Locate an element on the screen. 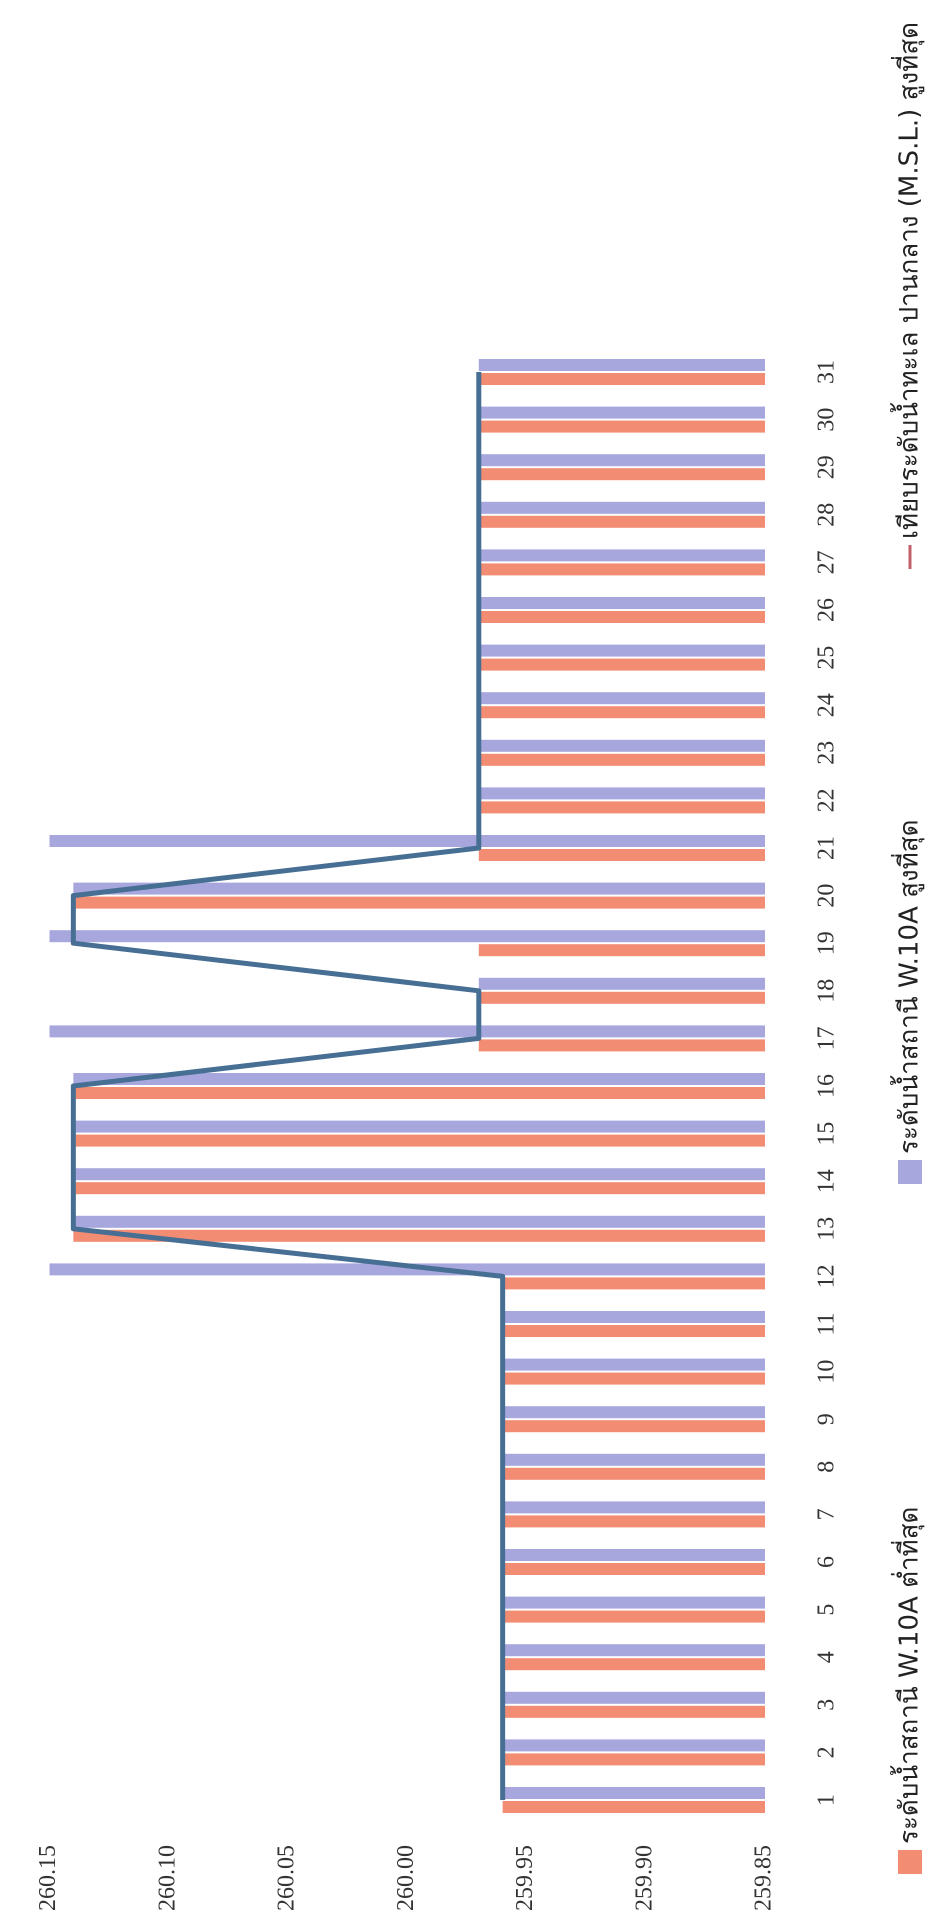  category-tick-label: 20 is located at coordinates (827, 896).